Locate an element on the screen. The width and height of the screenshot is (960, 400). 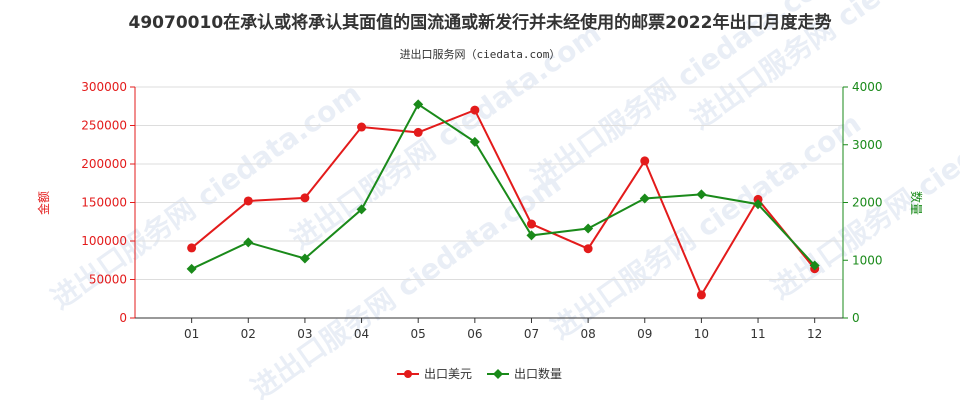
x-tick-label: 04 is located at coordinates (361, 334).